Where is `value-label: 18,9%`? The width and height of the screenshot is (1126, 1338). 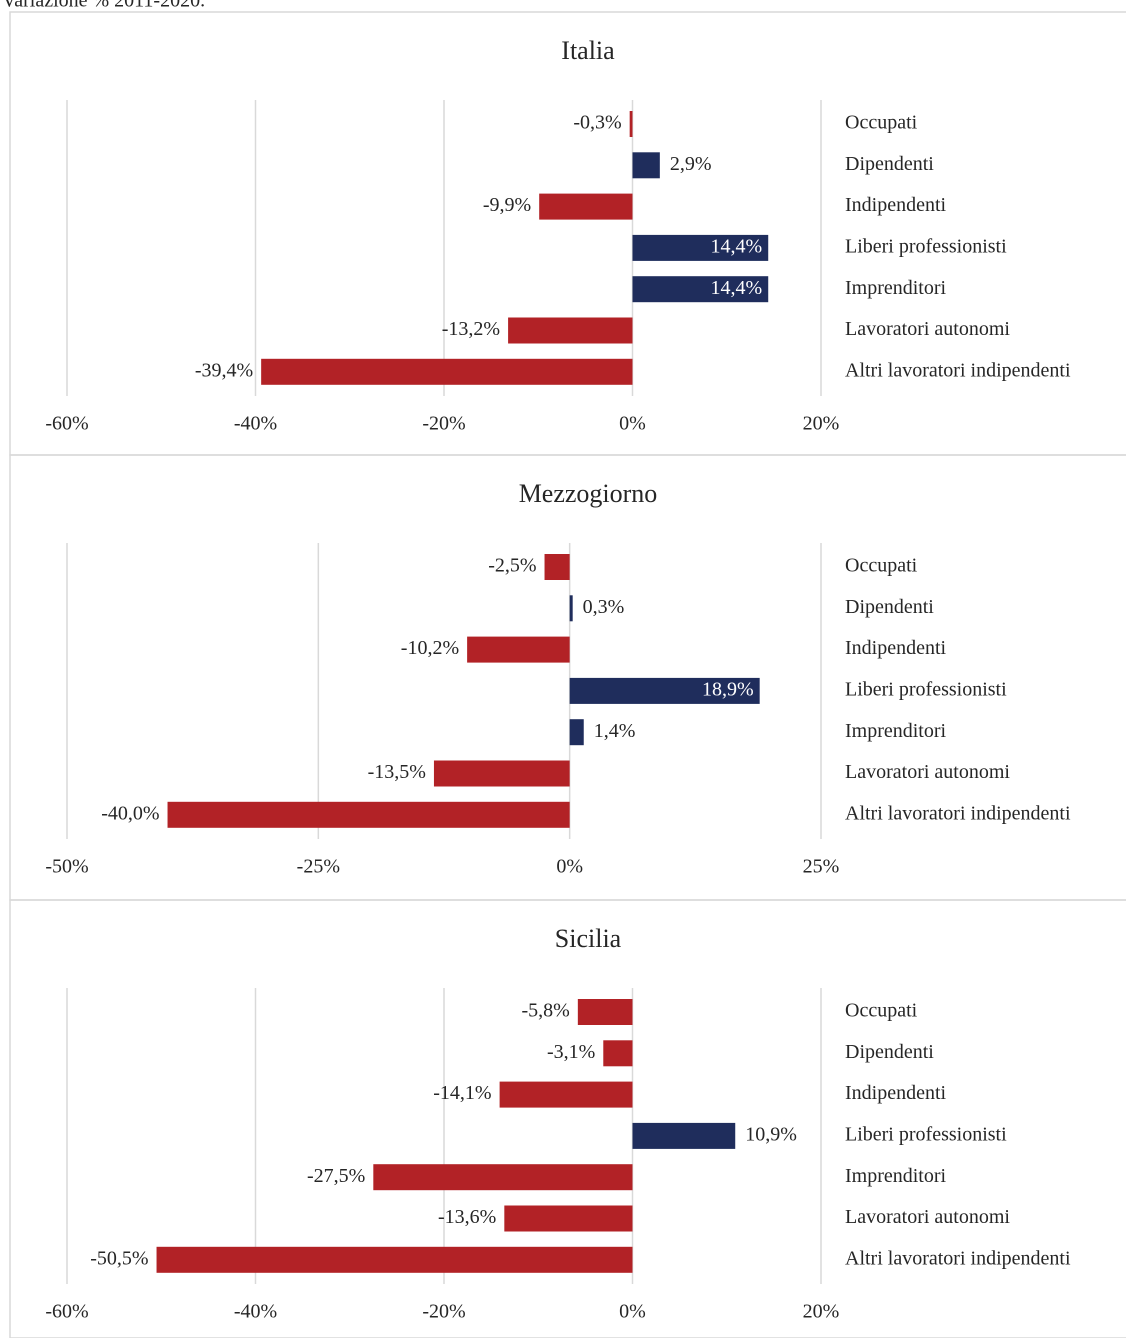 value-label: 18,9% is located at coordinates (728, 689).